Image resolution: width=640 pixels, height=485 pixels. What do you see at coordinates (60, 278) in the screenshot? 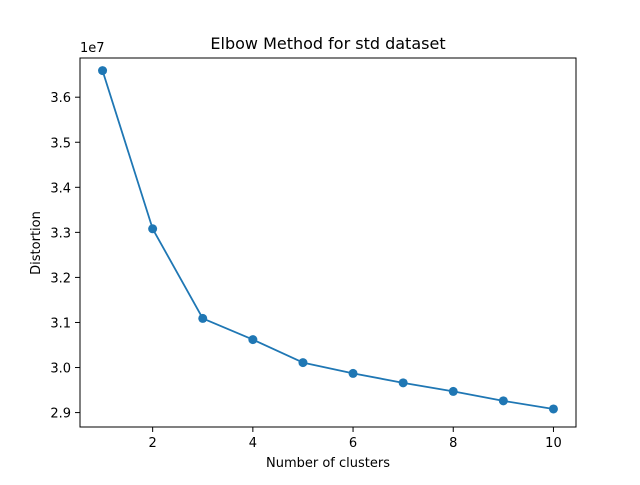
I see `y-tick-label: 3.2` at bounding box center [60, 278].